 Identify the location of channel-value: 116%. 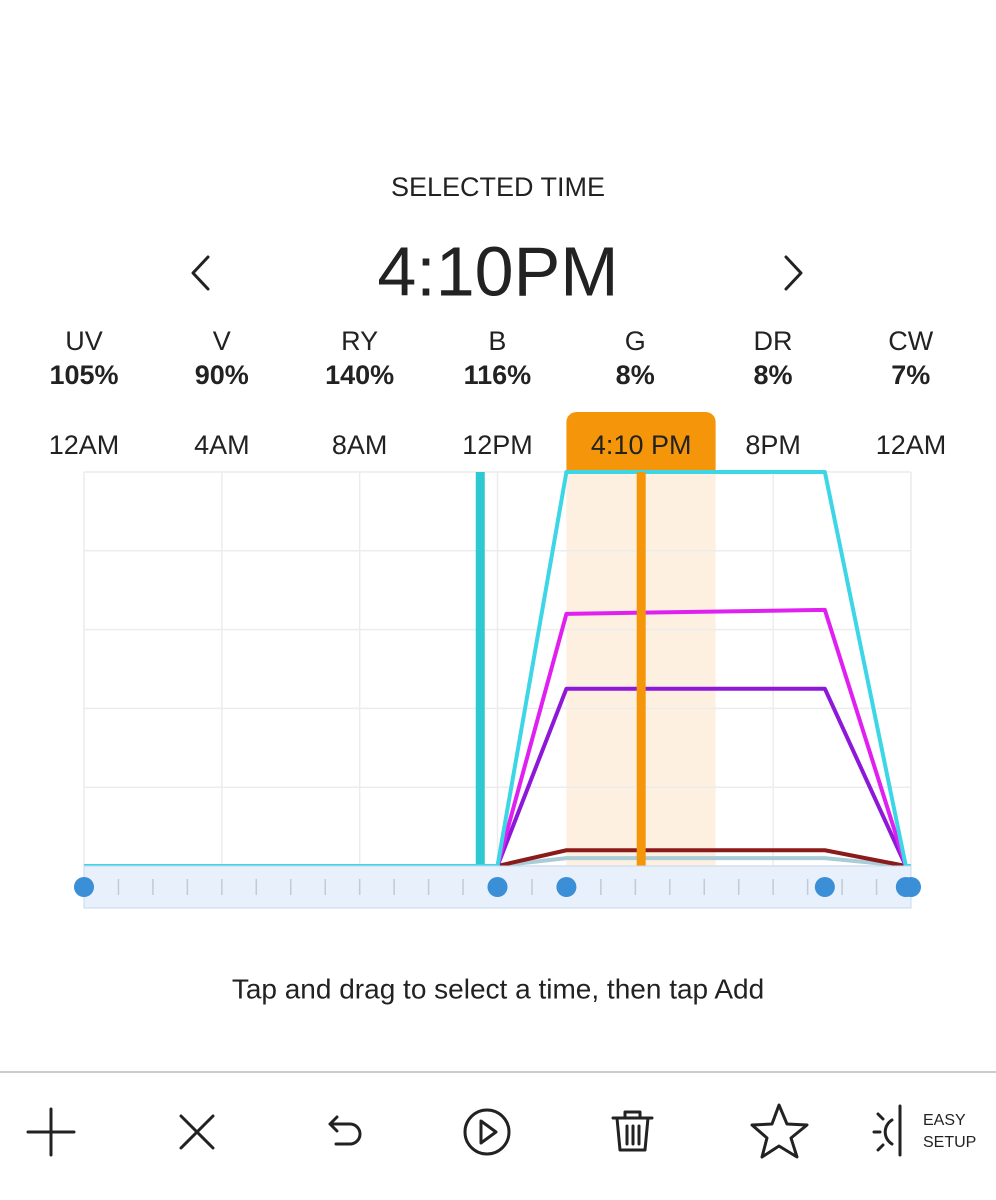
(498, 375).